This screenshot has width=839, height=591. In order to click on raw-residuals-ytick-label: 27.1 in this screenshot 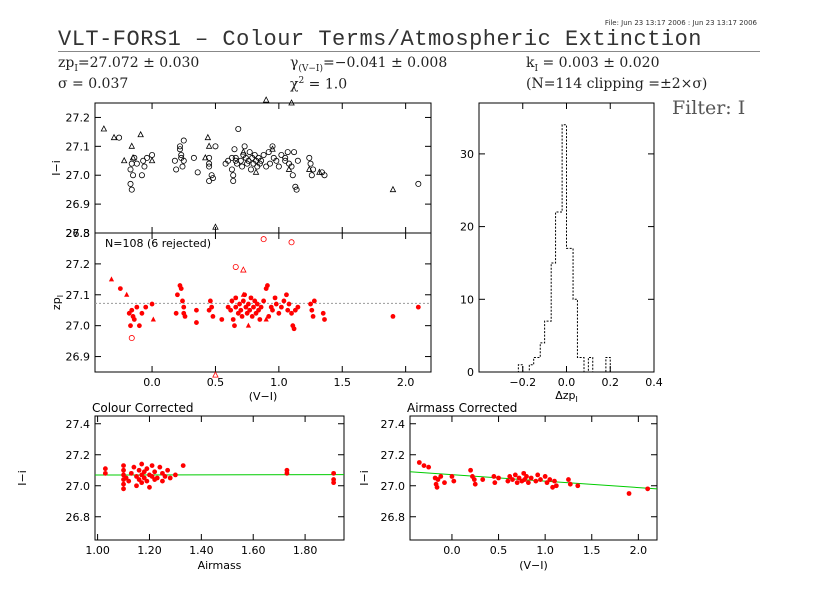, I will do `click(78, 146)`.